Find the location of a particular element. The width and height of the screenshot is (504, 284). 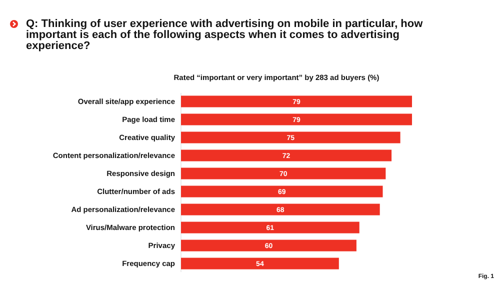

chart-title: Q: Thinking of user experience with advertising on mobile in particular, how important is each of the following aspects when it comes to advertising experience? is located at coordinates (225, 35).